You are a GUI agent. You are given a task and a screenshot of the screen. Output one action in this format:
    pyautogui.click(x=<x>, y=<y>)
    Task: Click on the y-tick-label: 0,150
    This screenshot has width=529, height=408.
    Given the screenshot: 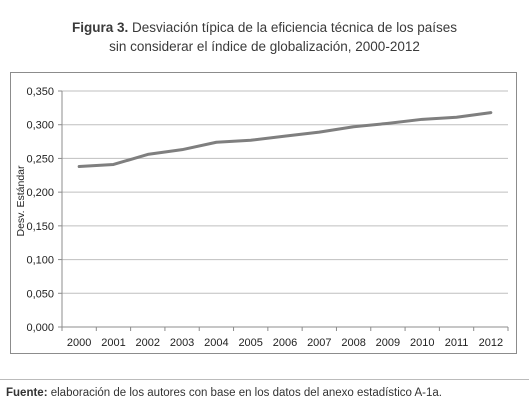 What is the action you would take?
    pyautogui.click(x=40, y=227)
    